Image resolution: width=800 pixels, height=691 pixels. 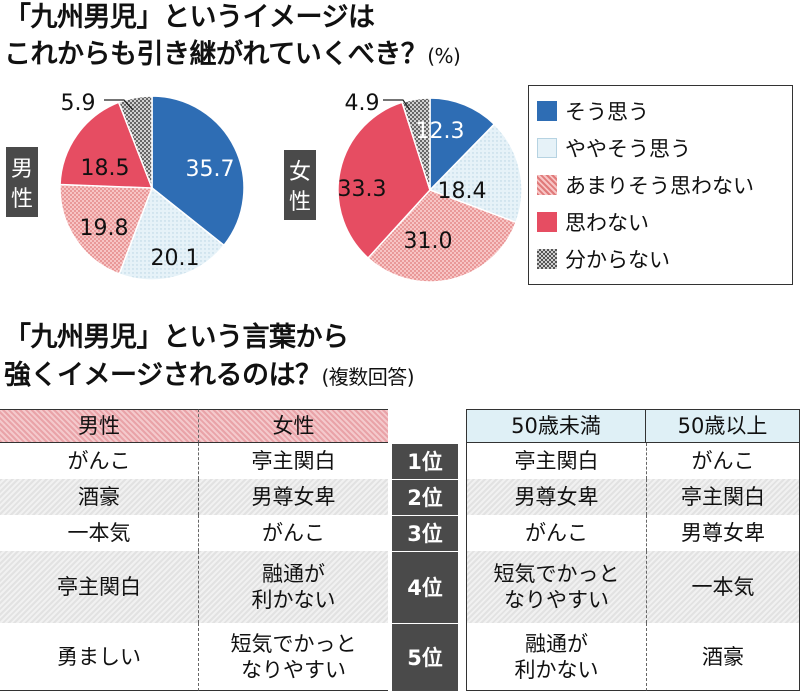 I want to click on legend-item: そう思う, so click(x=660, y=110).